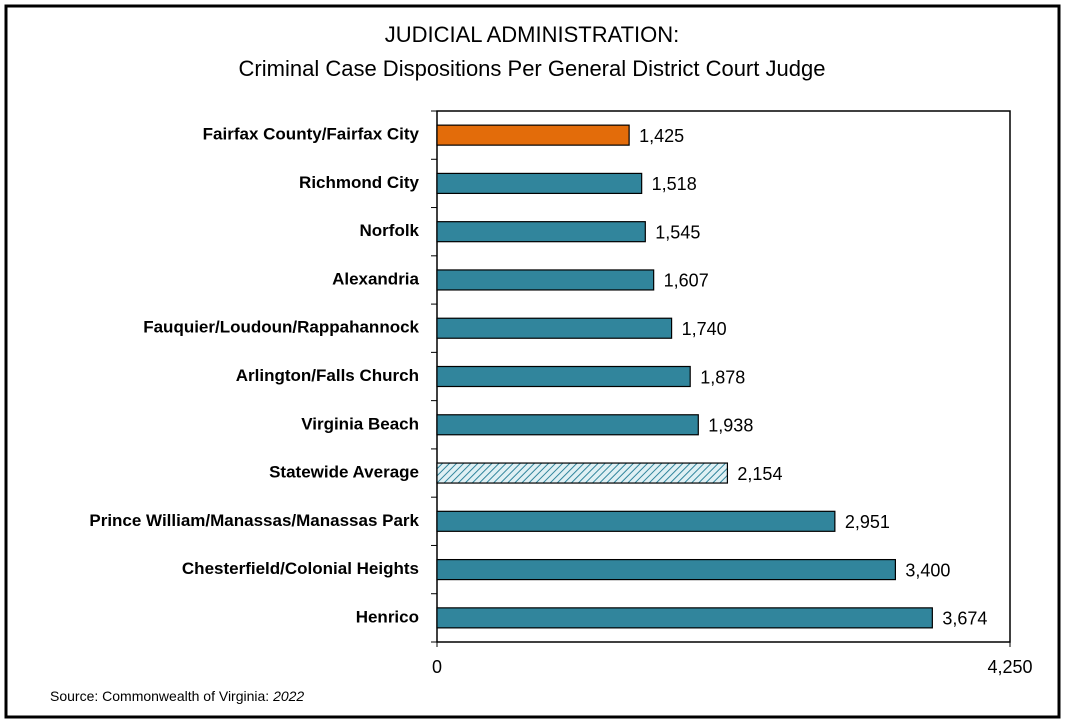 This screenshot has height=723, width=1065. Describe the element at coordinates (360, 423) in the screenshot. I see `y-tick-label: Virginia Beach` at that location.